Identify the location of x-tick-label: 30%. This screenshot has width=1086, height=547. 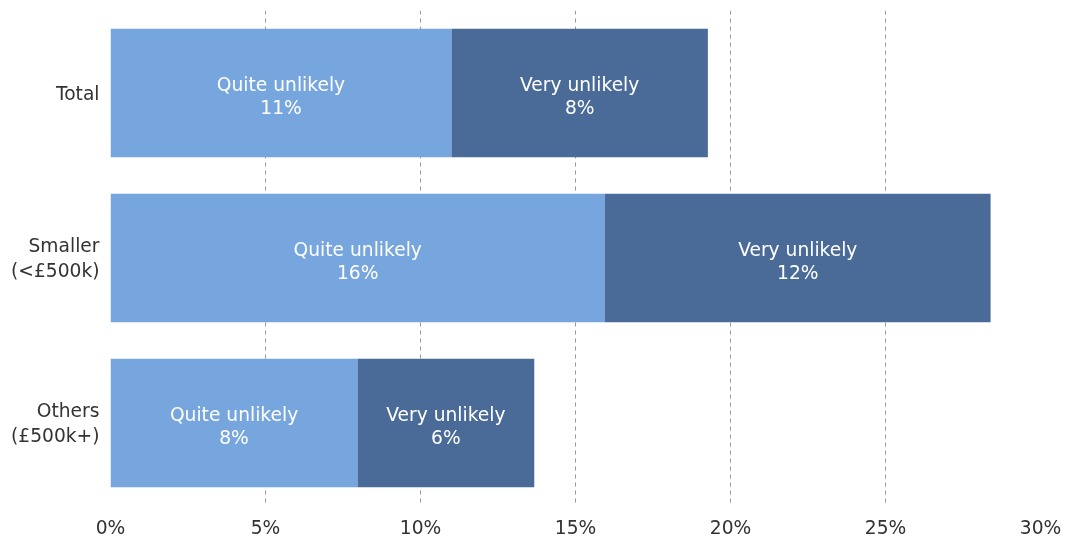
(1040, 527).